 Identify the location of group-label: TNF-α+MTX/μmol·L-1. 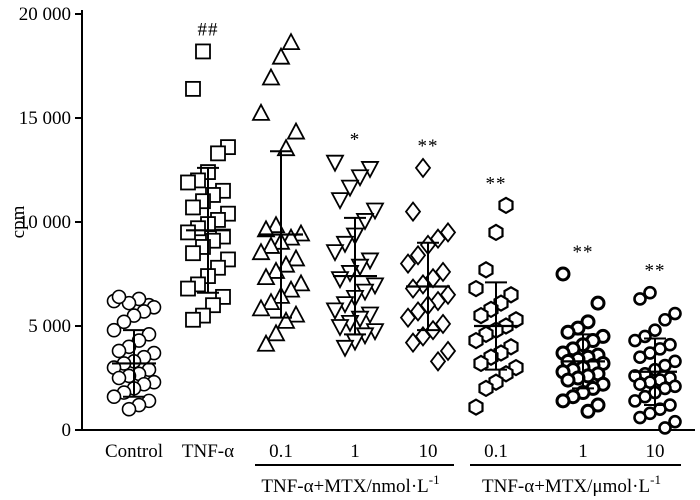
(571, 484).